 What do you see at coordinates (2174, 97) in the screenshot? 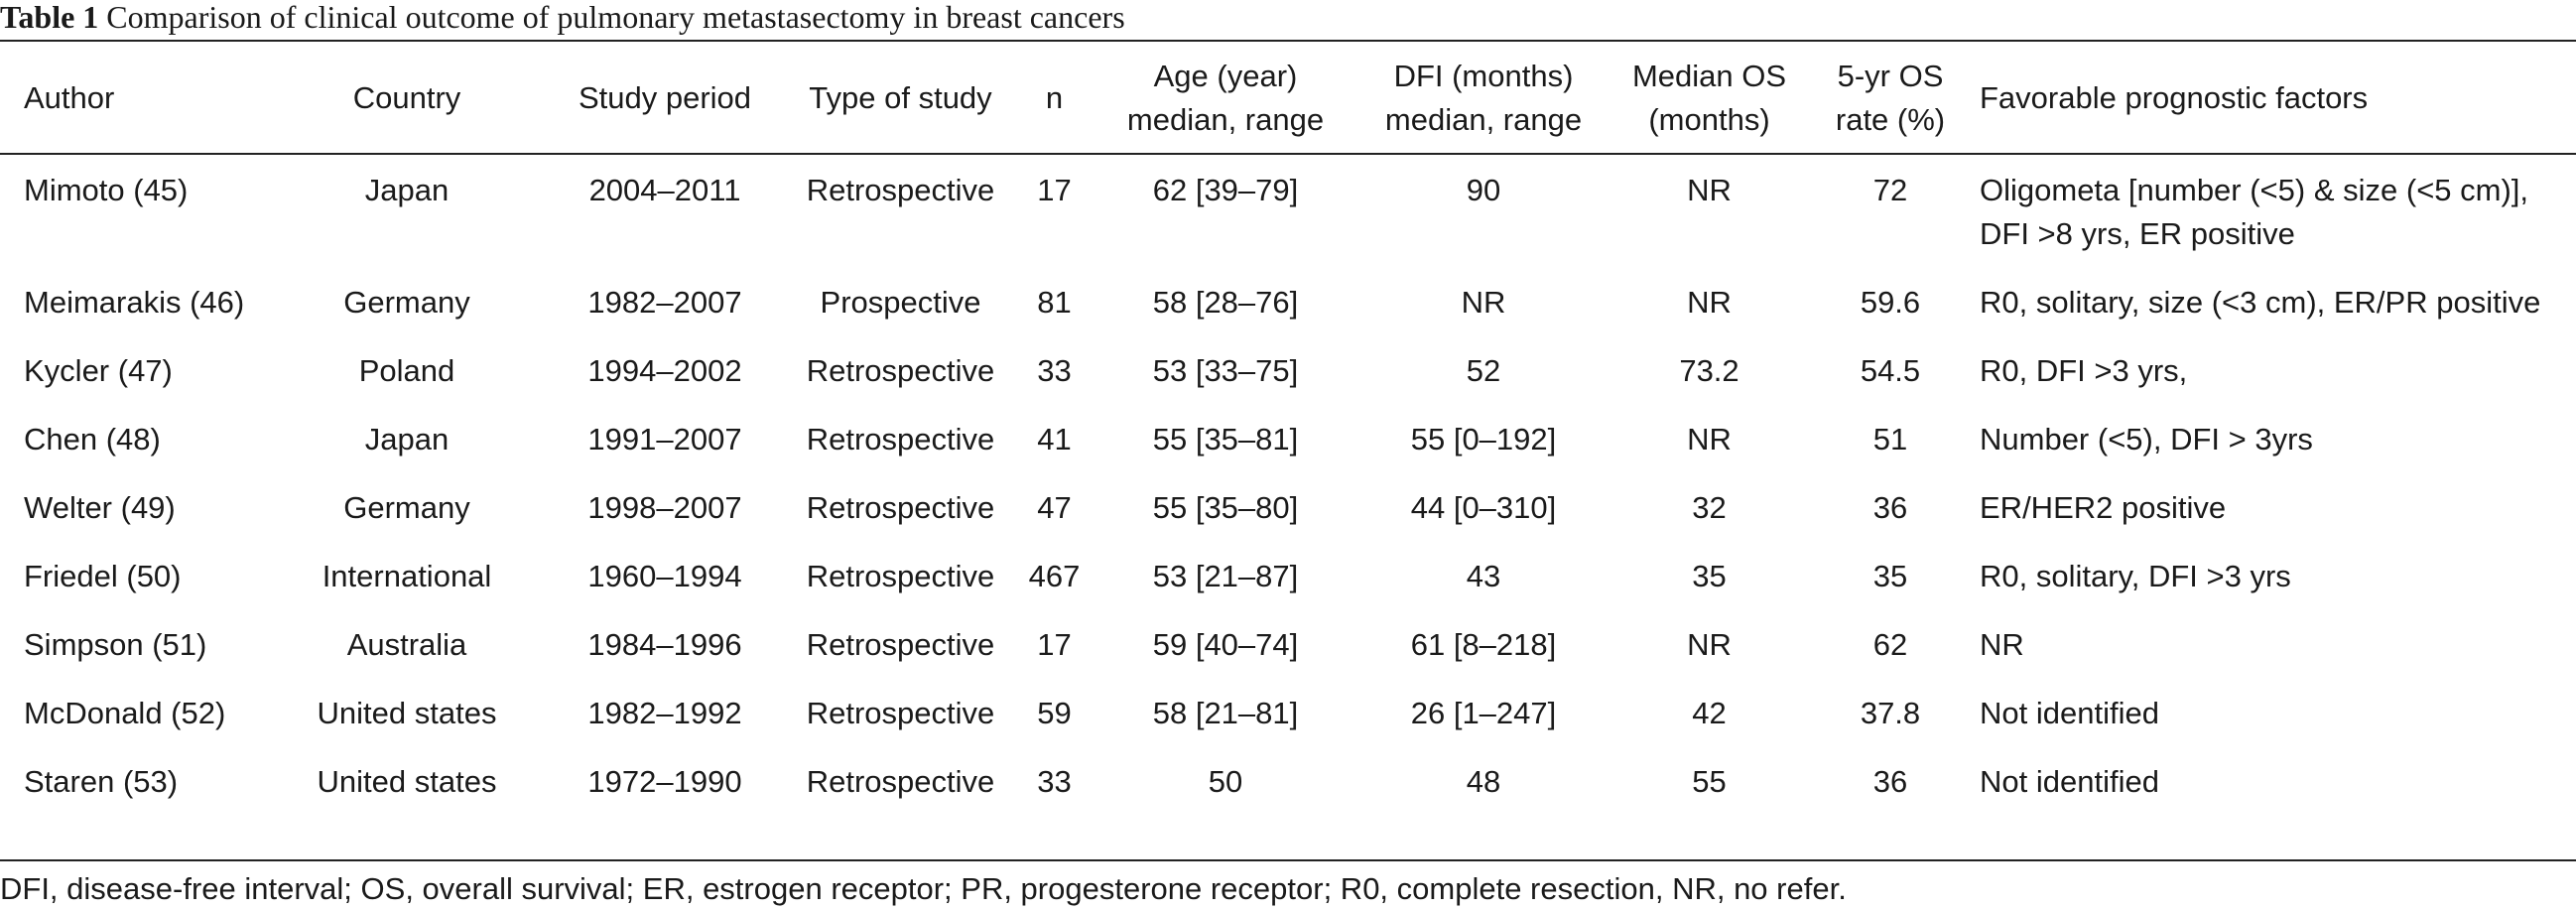
I see `header-prognostic-factors-line: Favorable prognostic factors` at bounding box center [2174, 97].